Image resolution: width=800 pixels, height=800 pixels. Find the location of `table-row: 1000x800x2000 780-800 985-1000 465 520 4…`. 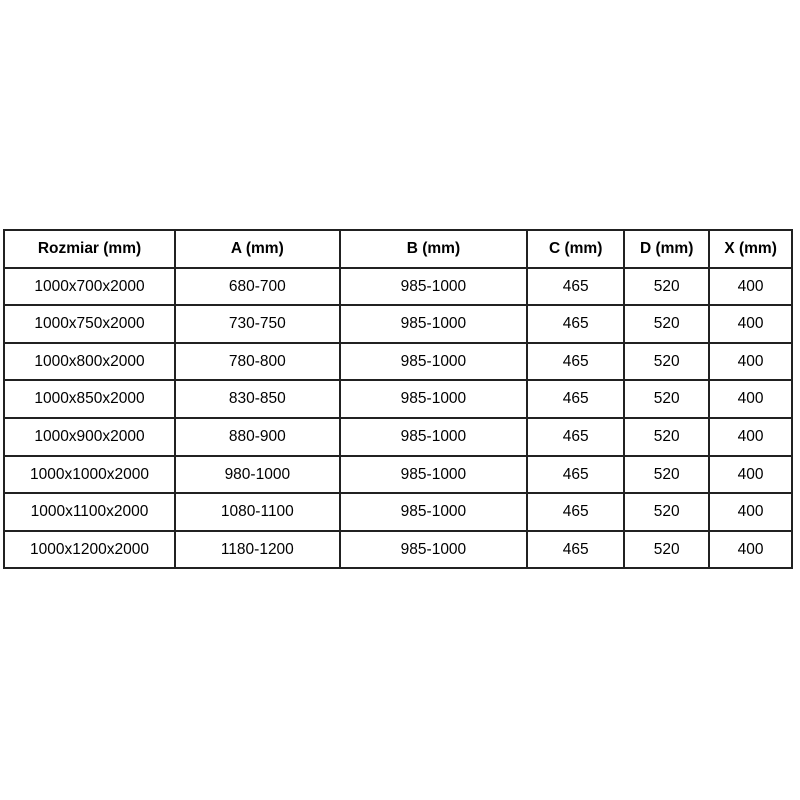

table-row: 1000x800x2000 780-800 985-1000 465 520 4… is located at coordinates (398, 361).